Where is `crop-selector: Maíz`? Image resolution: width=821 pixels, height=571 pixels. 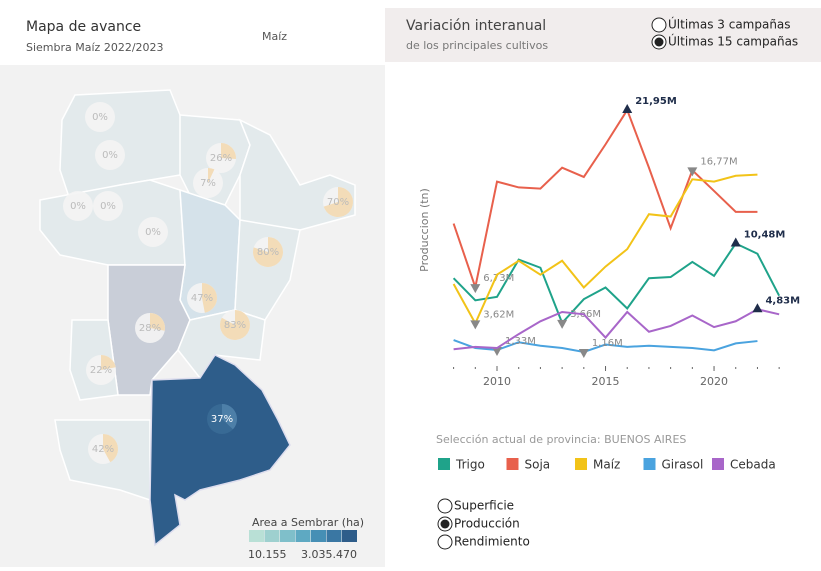
crop-selector: Maíz is located at coordinates (274, 36).